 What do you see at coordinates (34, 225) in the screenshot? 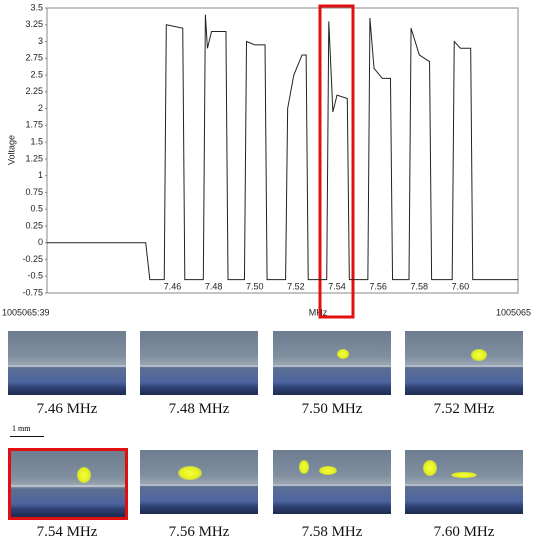
I see `y-tick-label: 0.25` at bounding box center [34, 225].